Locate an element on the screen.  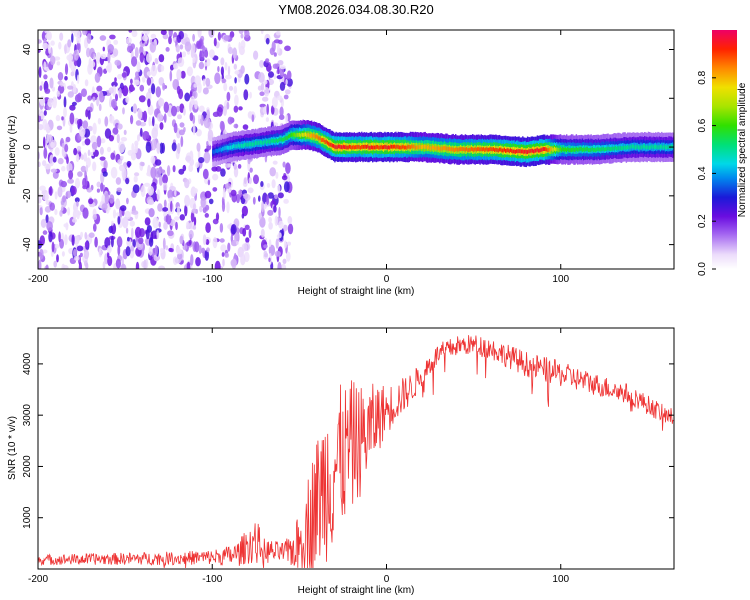
chart-title: YM08.2026.034.08.30.R20 is located at coordinates (355, 9).